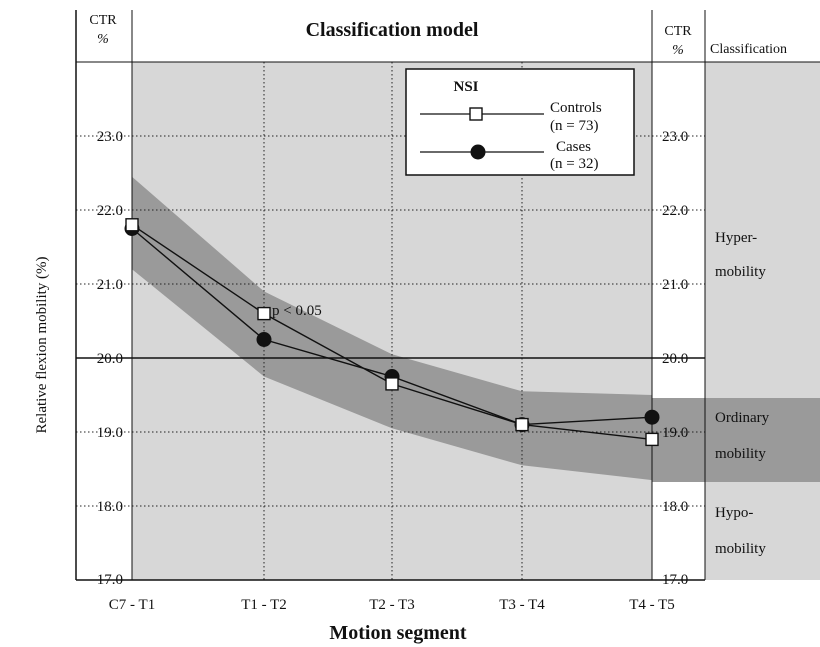 The height and width of the screenshot is (647, 820). I want to click on significance-annotation: p < 0.05, so click(297, 311).